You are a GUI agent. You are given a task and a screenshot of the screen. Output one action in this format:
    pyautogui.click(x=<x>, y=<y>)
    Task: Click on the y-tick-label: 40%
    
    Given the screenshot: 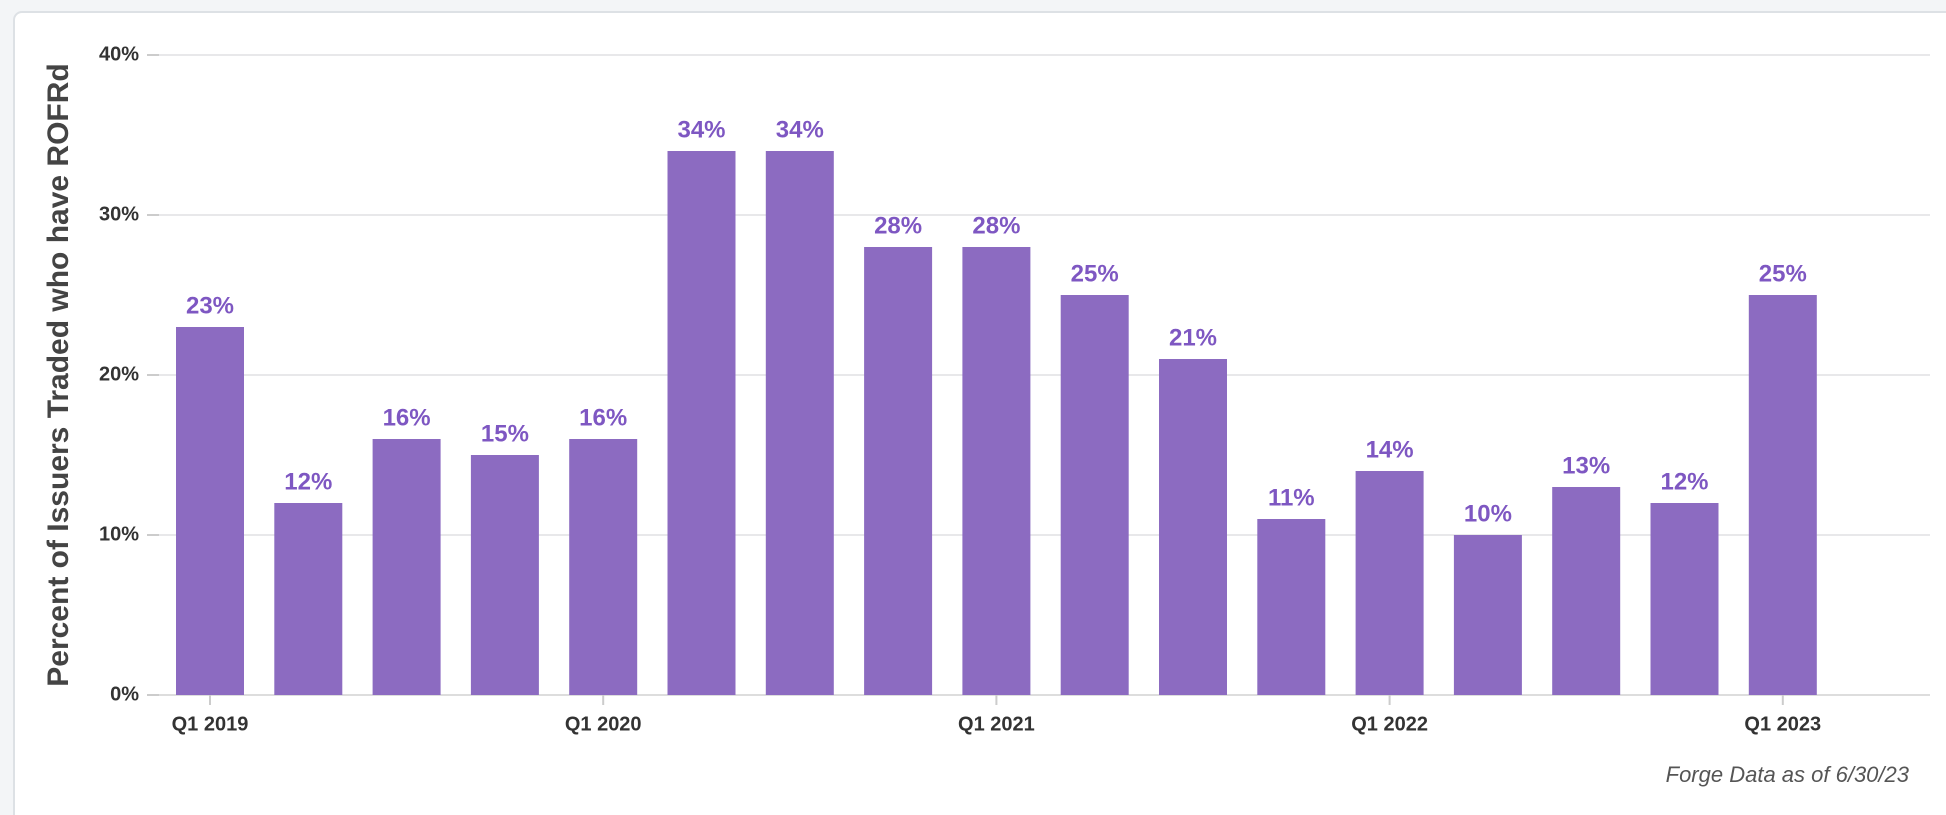 What is the action you would take?
    pyautogui.click(x=119, y=54)
    